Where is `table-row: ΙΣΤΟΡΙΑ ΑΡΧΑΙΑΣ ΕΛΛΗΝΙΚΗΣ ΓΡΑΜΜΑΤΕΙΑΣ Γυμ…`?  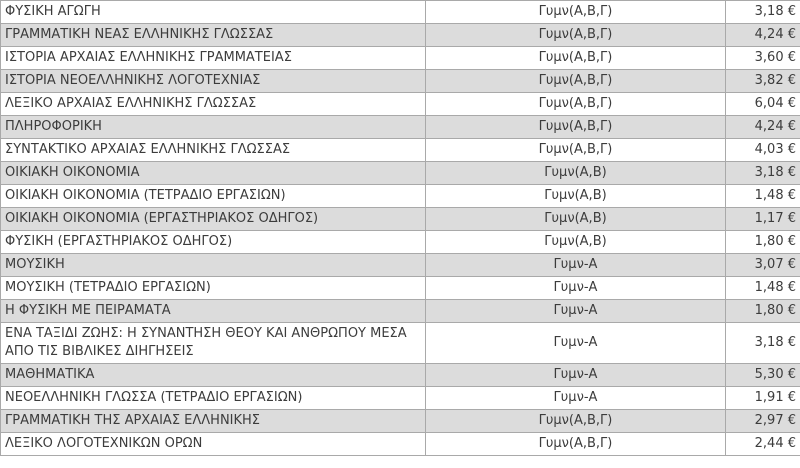 table-row: ΙΣΤΟΡΙΑ ΑΡΧΑΙΑΣ ΕΛΛΗΝΙΚΗΣ ΓΡΑΜΜΑΤΕΙΑΣ Γυμ… is located at coordinates (400, 58).